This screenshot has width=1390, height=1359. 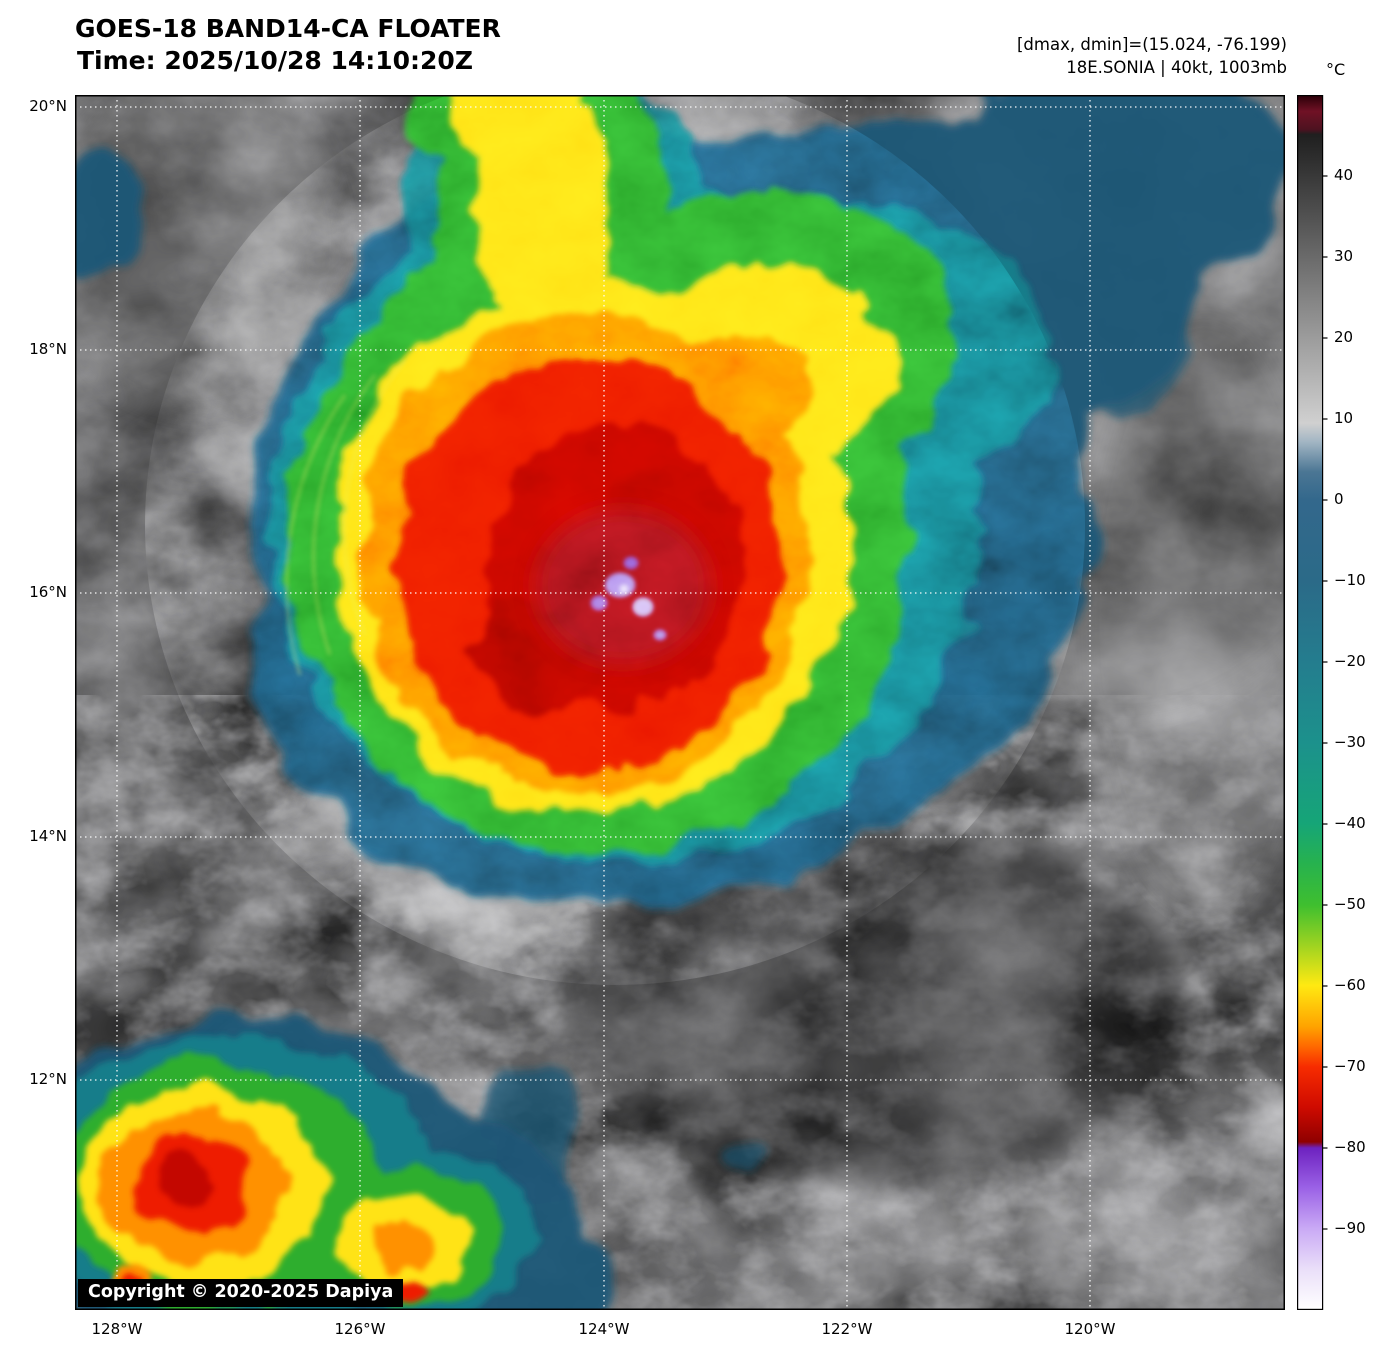 I want to click on lon-label: 128°W, so click(x=117, y=1329).